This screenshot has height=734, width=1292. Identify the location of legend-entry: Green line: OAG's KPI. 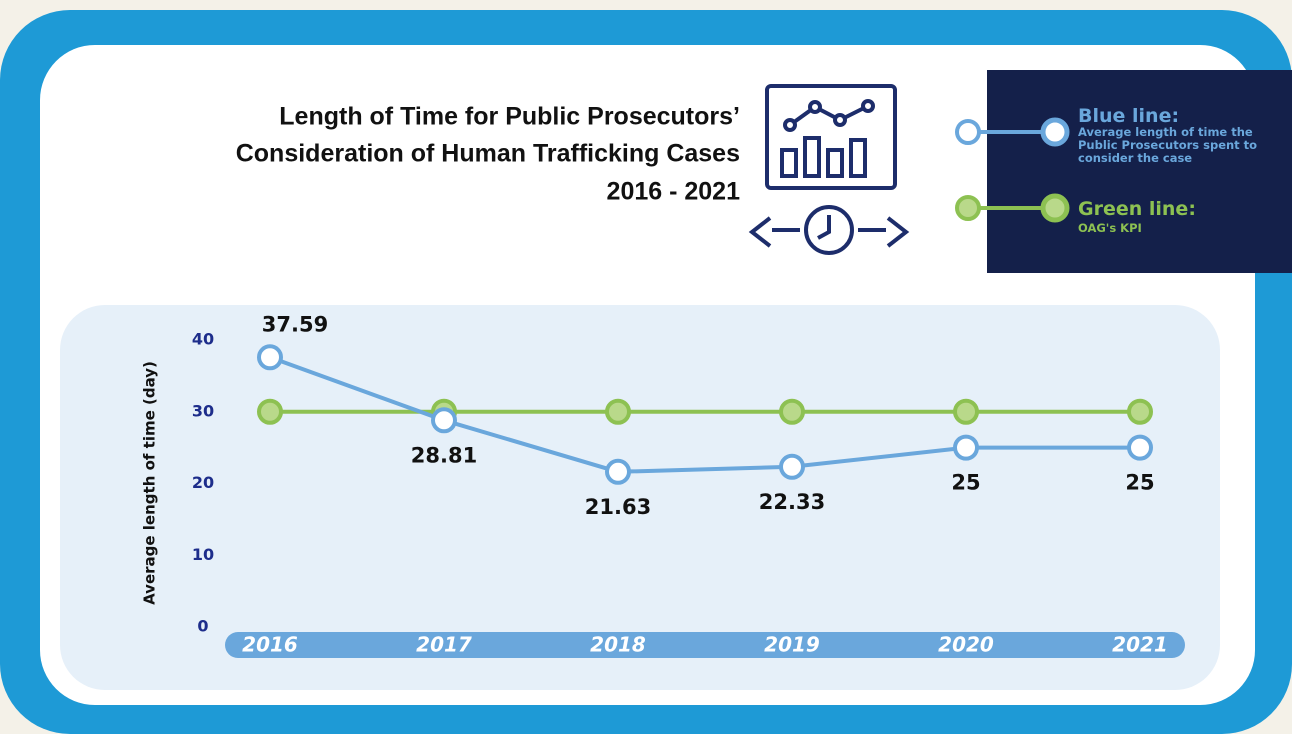
(1183, 217).